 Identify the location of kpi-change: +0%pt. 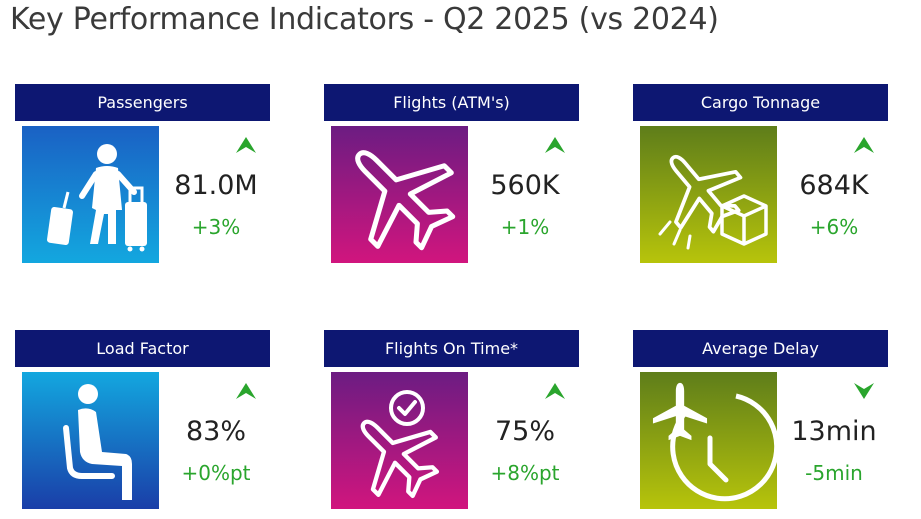
(216, 473).